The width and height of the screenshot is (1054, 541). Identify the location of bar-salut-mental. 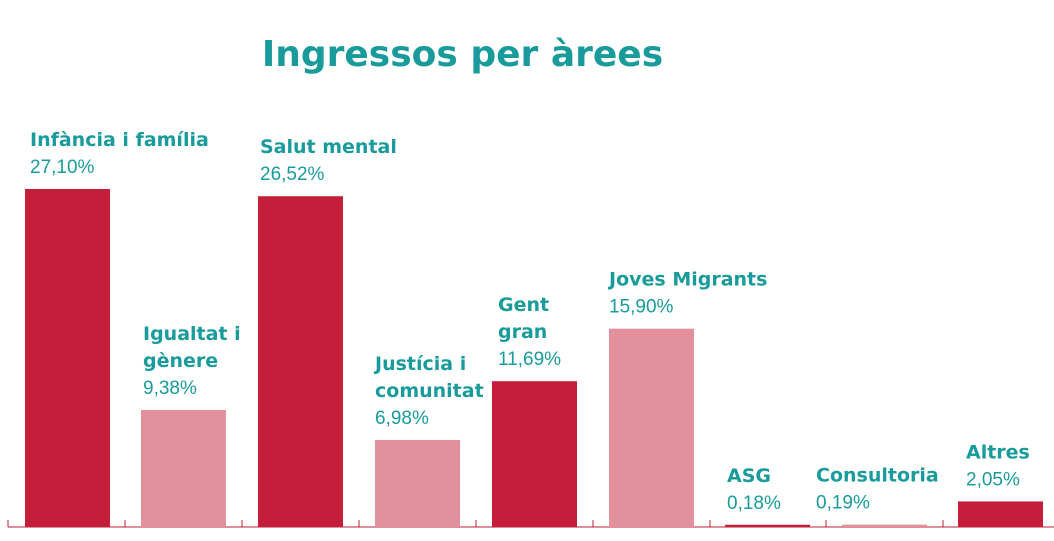
(300, 361).